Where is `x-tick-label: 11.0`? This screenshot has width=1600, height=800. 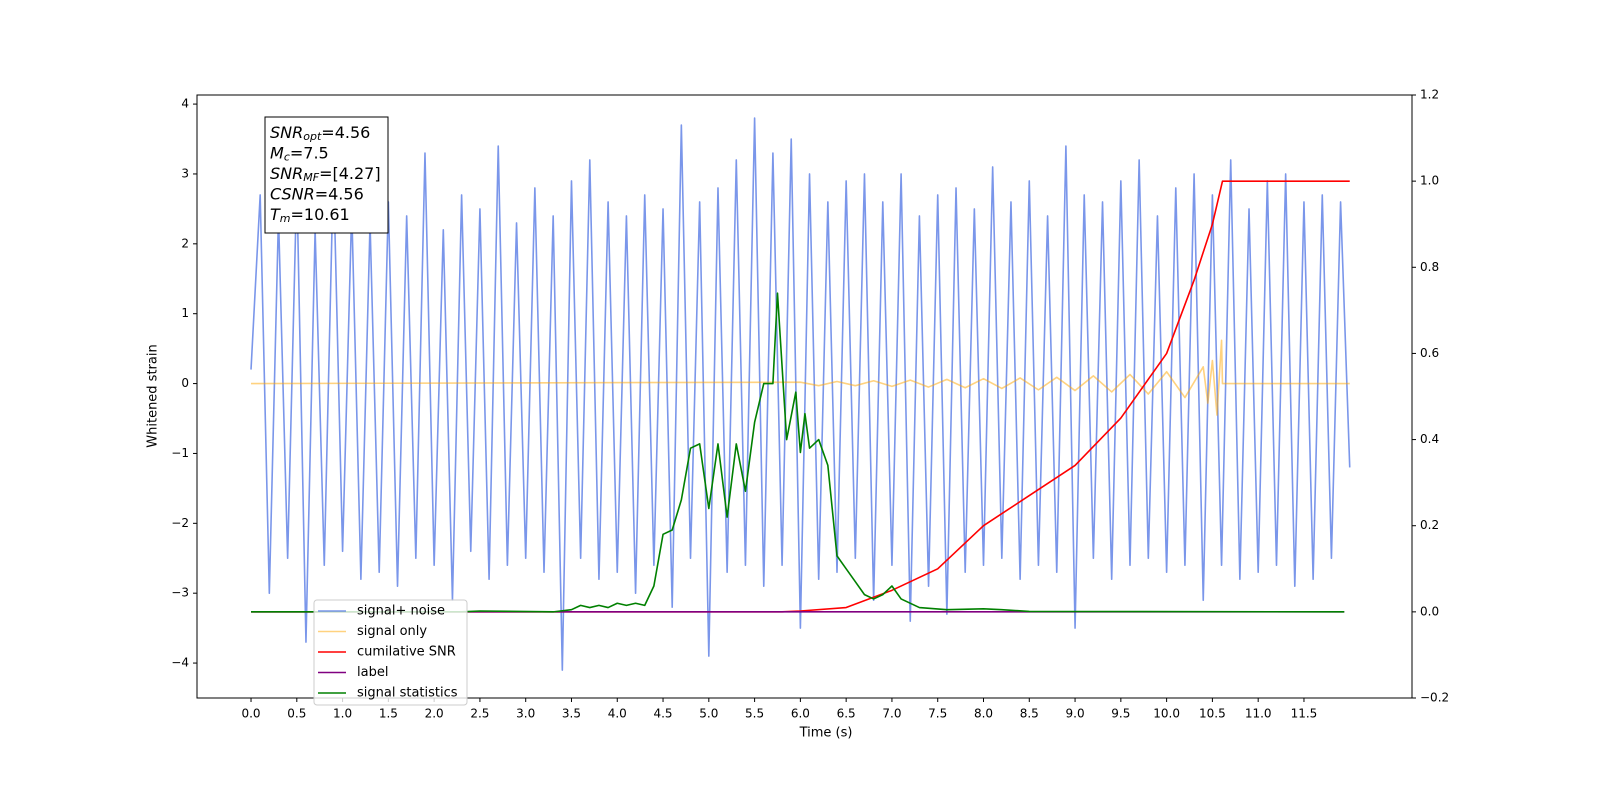 x-tick-label: 11.0 is located at coordinates (1258, 714).